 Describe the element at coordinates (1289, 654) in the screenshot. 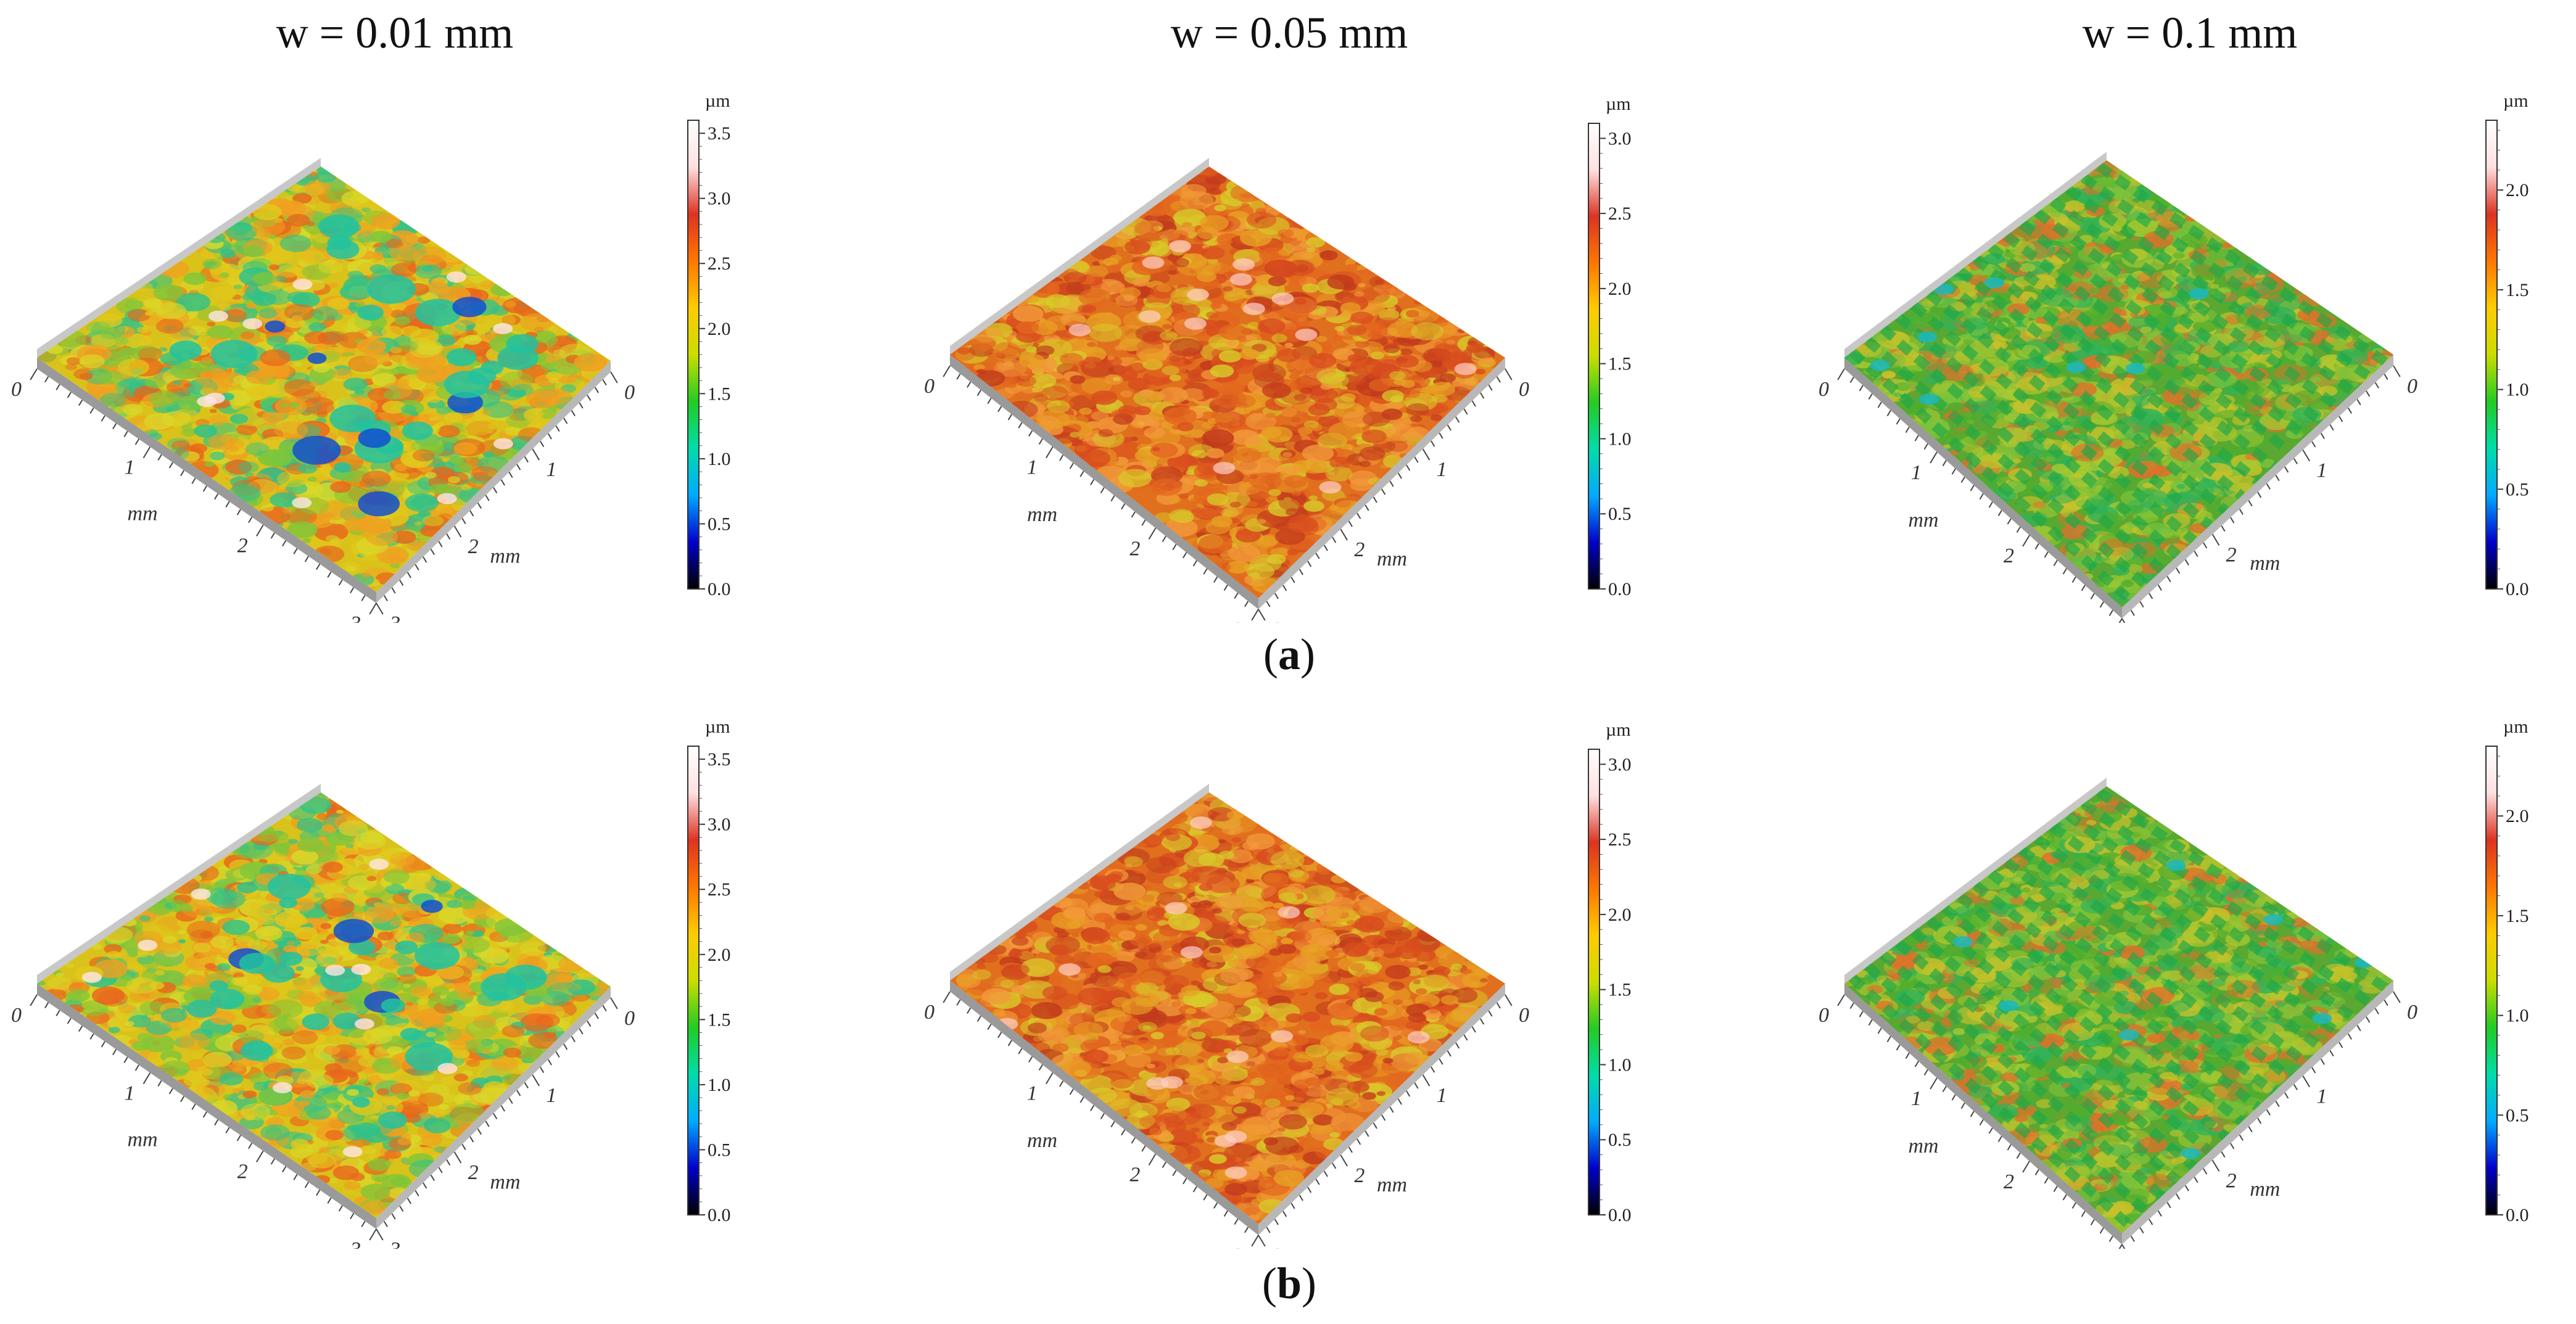

I see `row-label-a: (a)` at that location.